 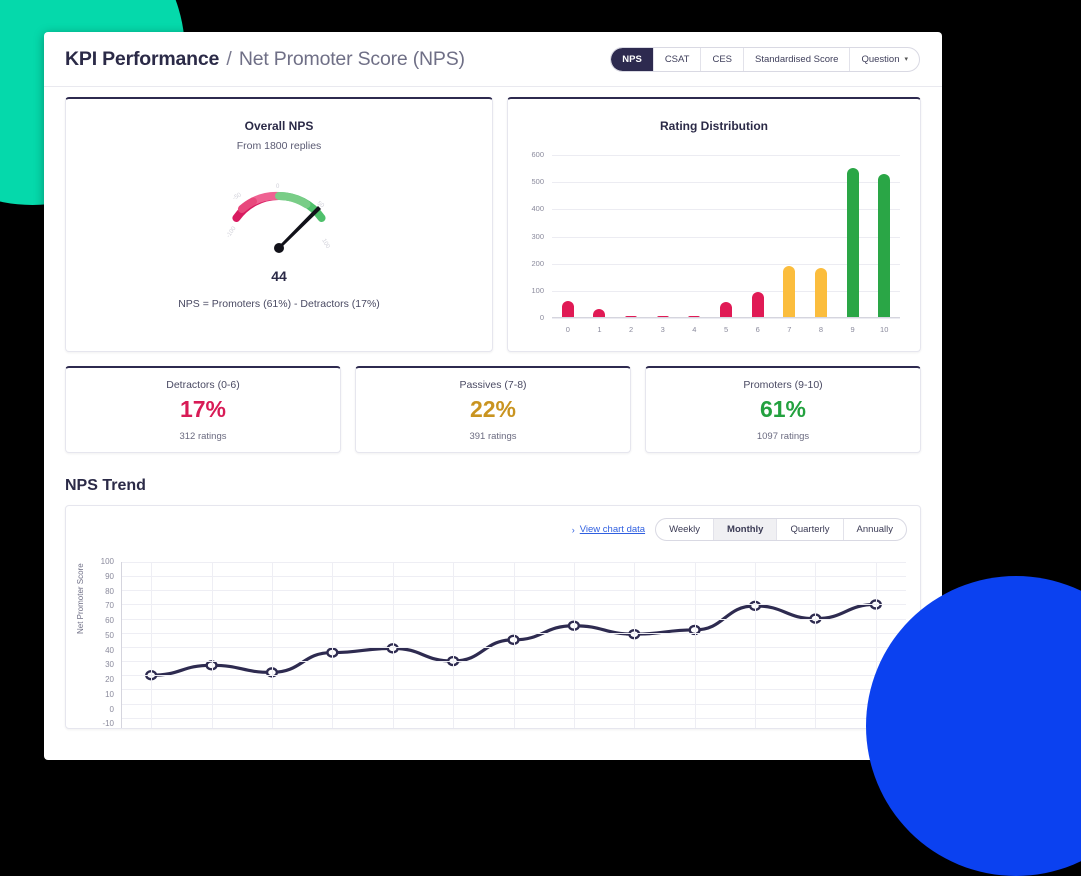 What do you see at coordinates (109, 694) in the screenshot?
I see `trend-y-tick: 10` at bounding box center [109, 694].